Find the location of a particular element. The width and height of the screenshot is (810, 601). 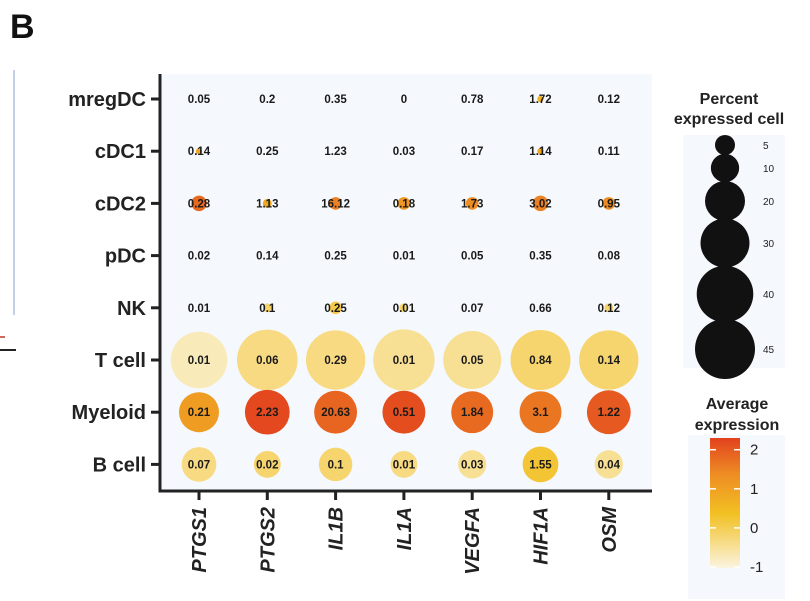

dot-t-cell-hif1a is located at coordinates (540, 360).